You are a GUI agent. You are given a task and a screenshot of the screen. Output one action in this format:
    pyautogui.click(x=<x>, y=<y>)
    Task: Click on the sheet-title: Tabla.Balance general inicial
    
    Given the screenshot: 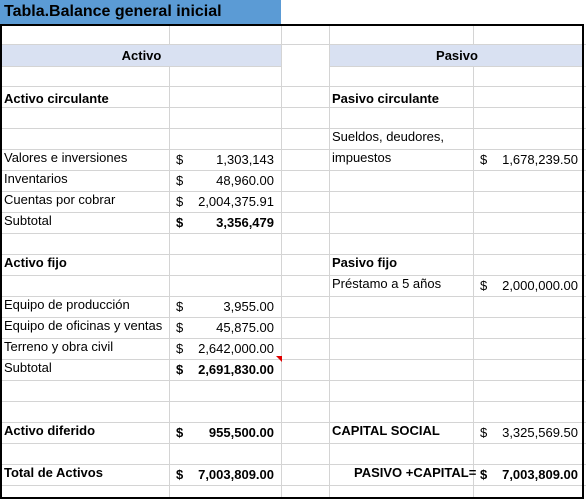 What is the action you would take?
    pyautogui.click(x=140, y=12)
    